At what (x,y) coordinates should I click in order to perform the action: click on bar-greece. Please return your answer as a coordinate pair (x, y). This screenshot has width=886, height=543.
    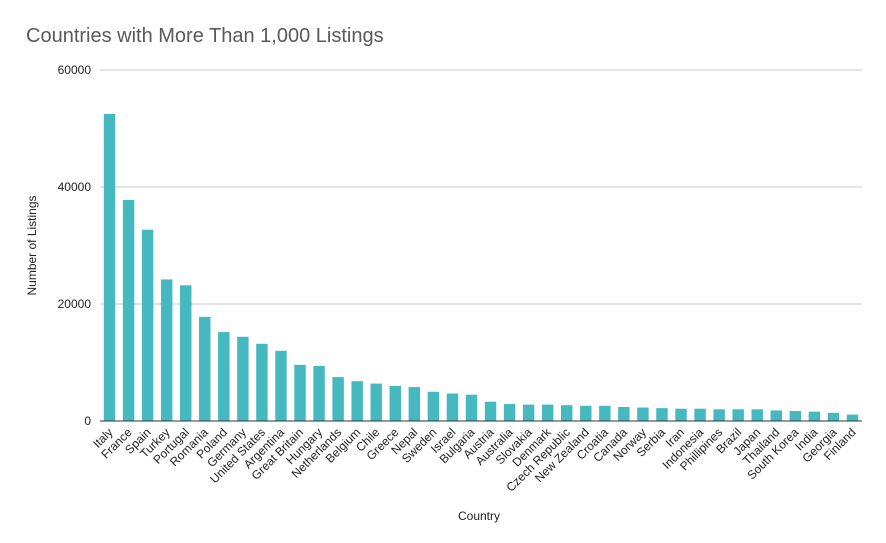
    Looking at the image, I should click on (395, 403).